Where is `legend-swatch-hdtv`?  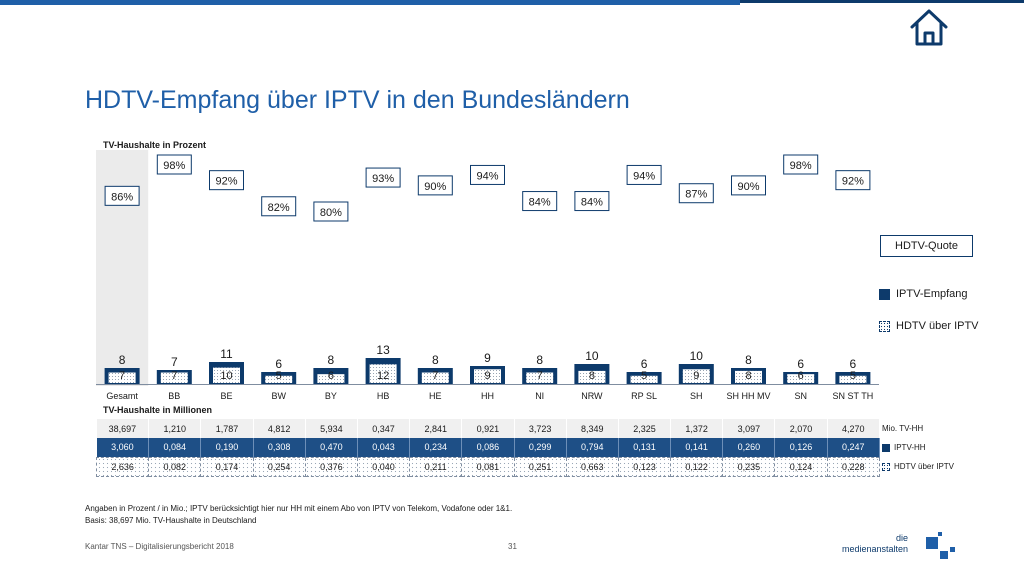
legend-swatch-hdtv is located at coordinates (884, 326).